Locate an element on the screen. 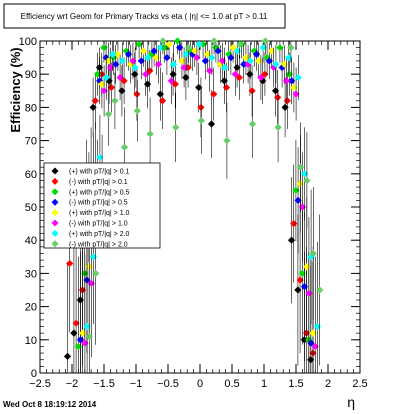  y-tick-label: 0 is located at coordinates (34, 374).